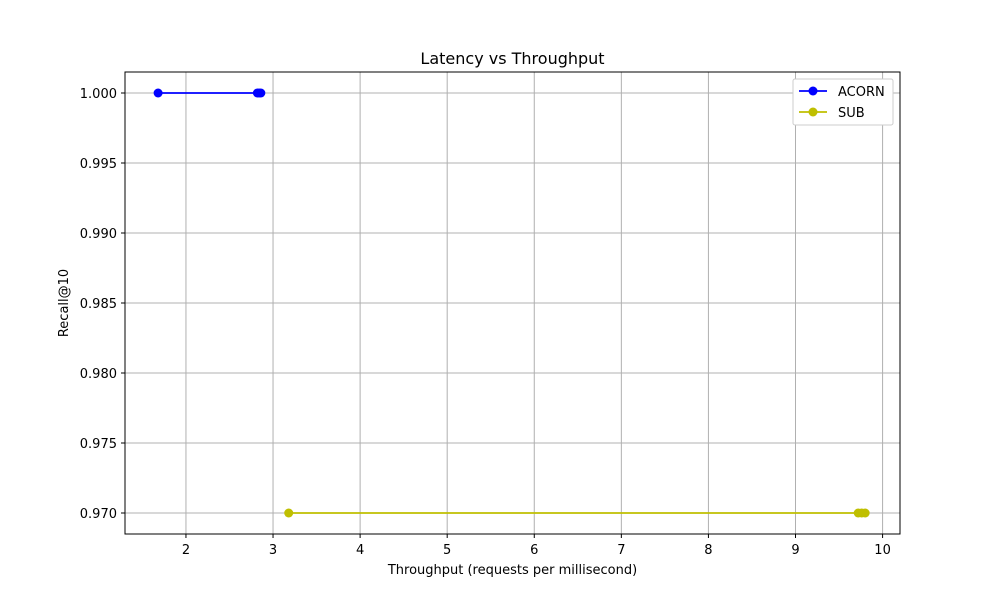 This screenshot has height=600, width=1000. What do you see at coordinates (512, 570) in the screenshot?
I see `x-axis-label: Throughput (requests per millisecond)` at bounding box center [512, 570].